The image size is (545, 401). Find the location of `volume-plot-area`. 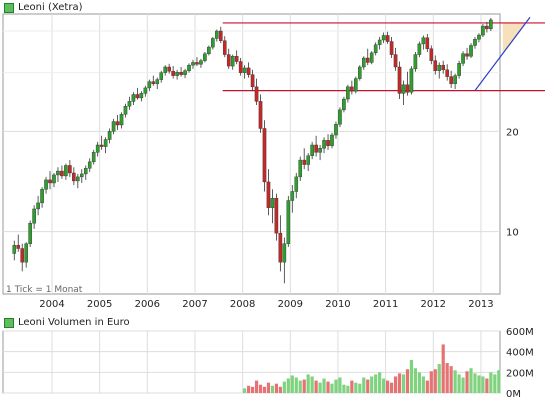

volume-plot-area is located at coordinates (251, 362).